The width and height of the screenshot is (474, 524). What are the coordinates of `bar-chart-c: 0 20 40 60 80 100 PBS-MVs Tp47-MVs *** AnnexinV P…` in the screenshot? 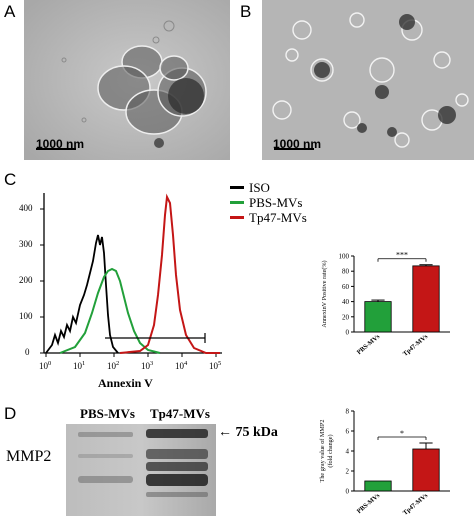 It's located at (385, 304).